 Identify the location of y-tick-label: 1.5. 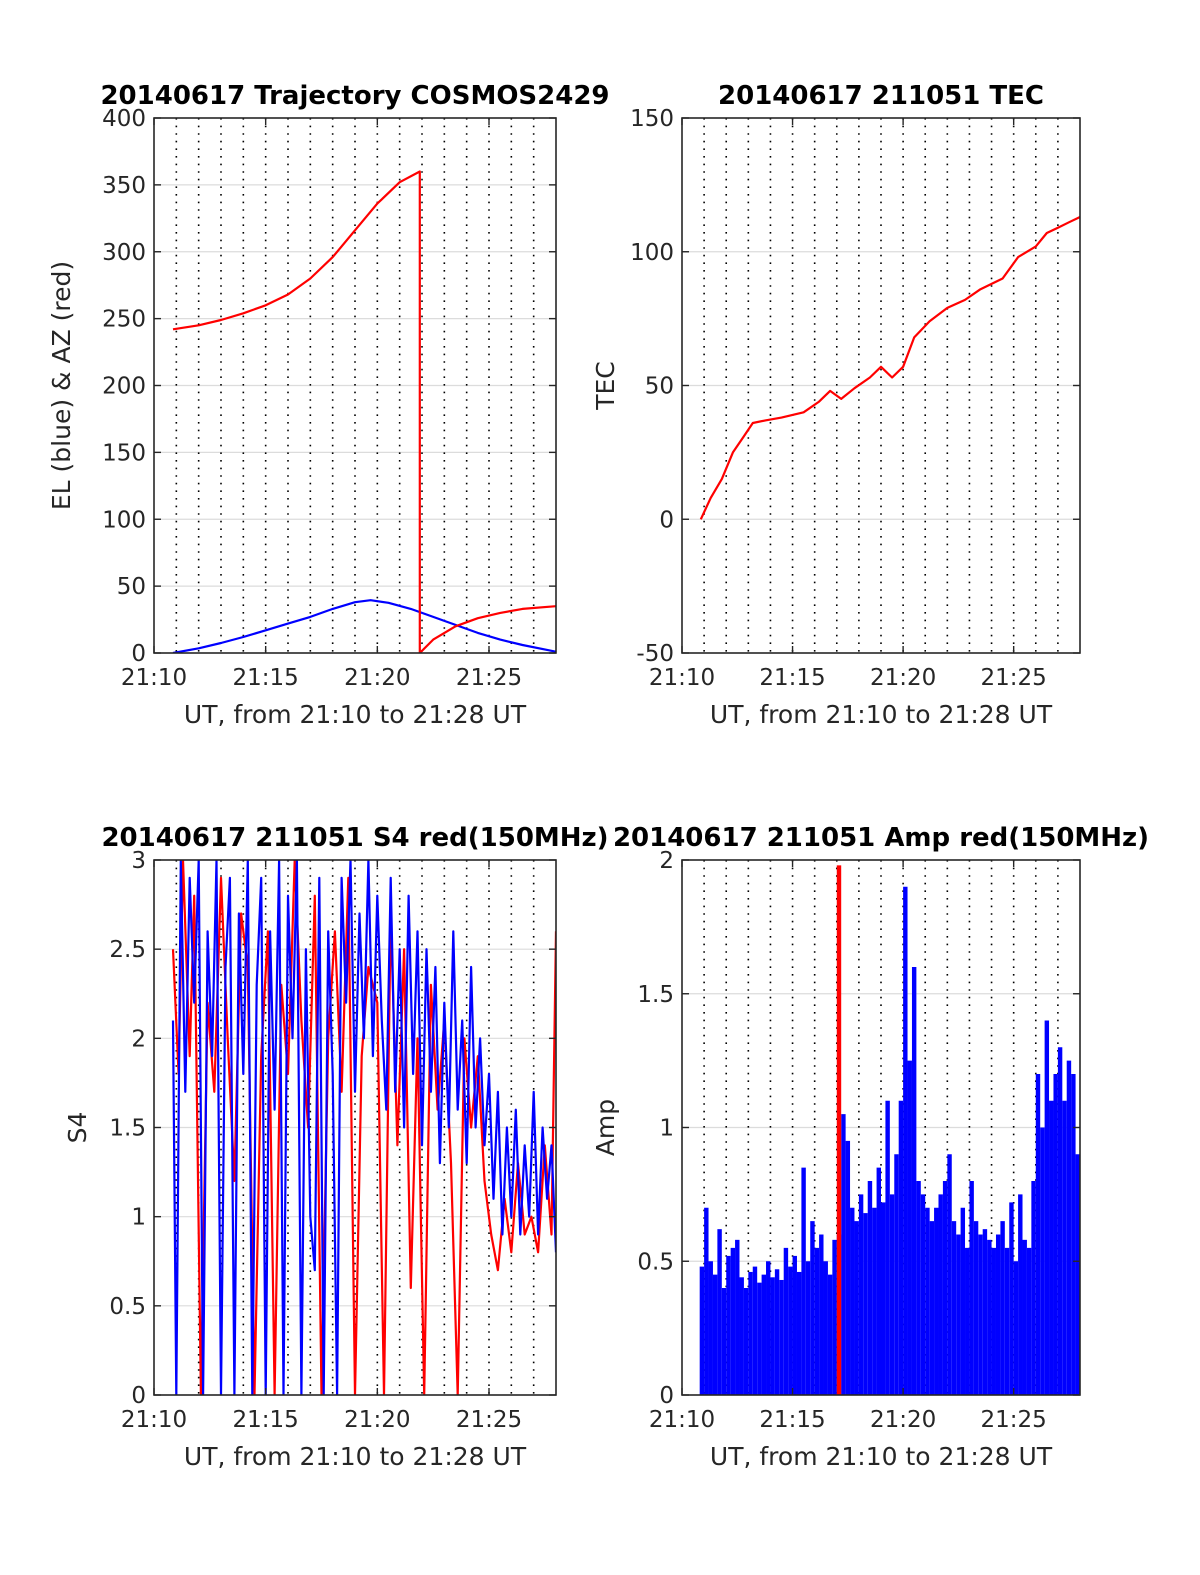
(655, 995).